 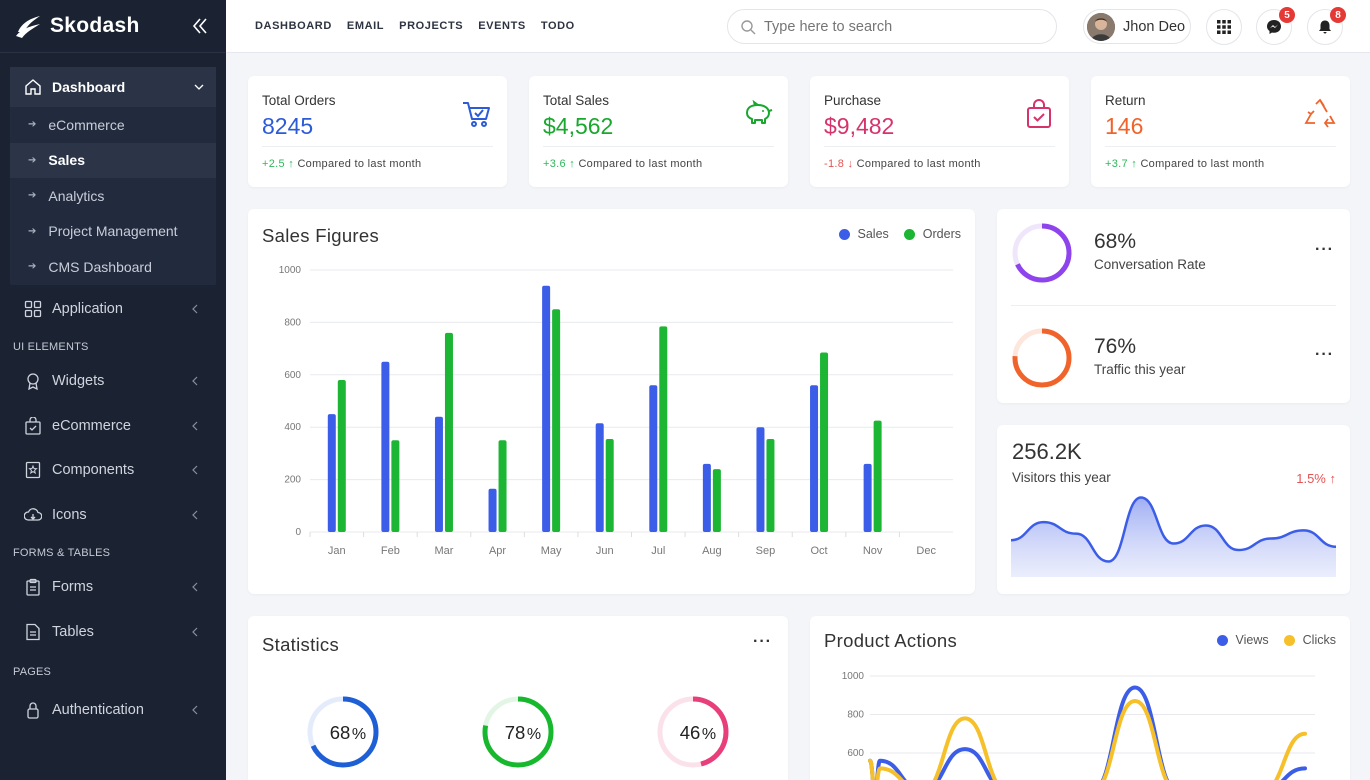 I want to click on line-clicks, so click(x=1087, y=739).